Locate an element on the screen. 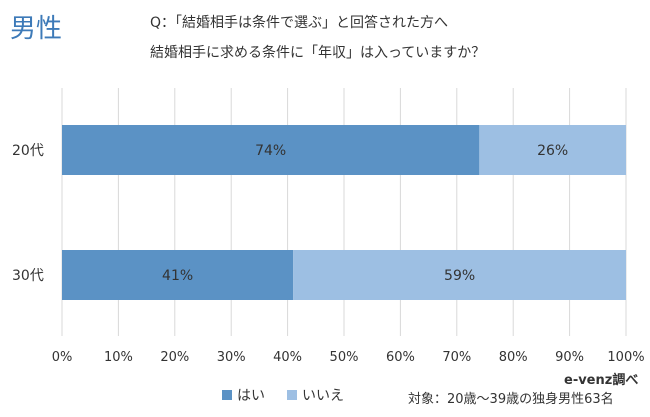  legend: はい いいえ is located at coordinates (294, 395).